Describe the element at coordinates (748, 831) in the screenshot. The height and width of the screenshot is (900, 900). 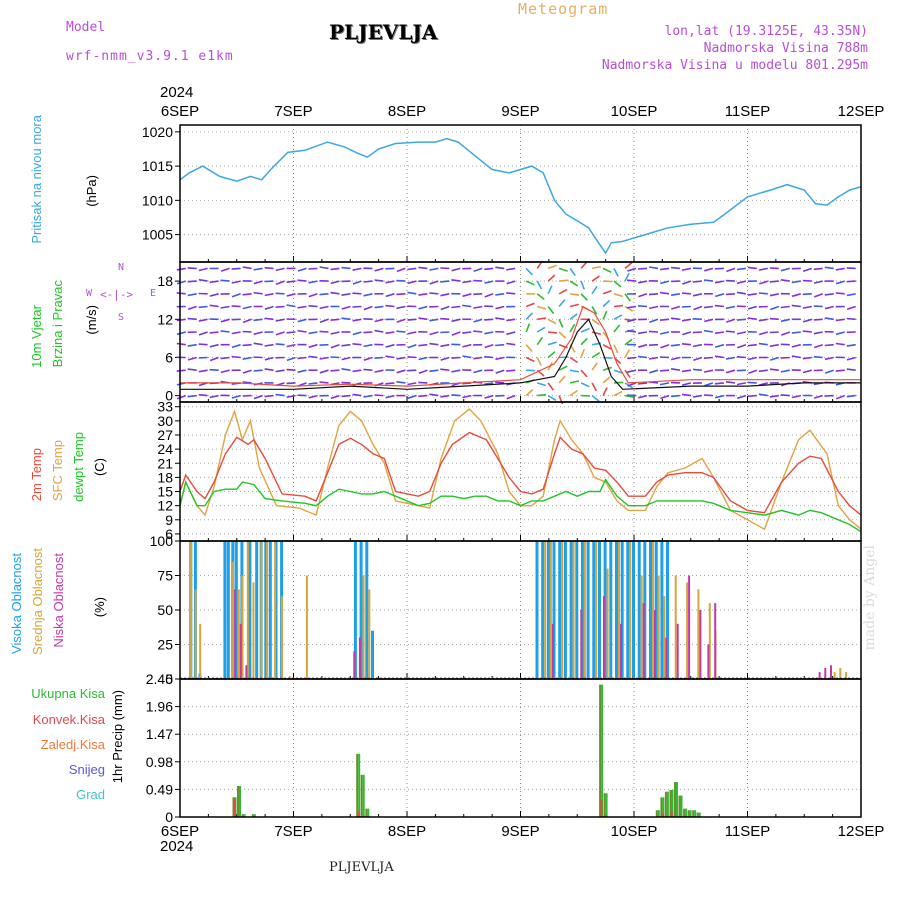
I see `date-tick-bottom-11SEP: 11SEP` at that location.